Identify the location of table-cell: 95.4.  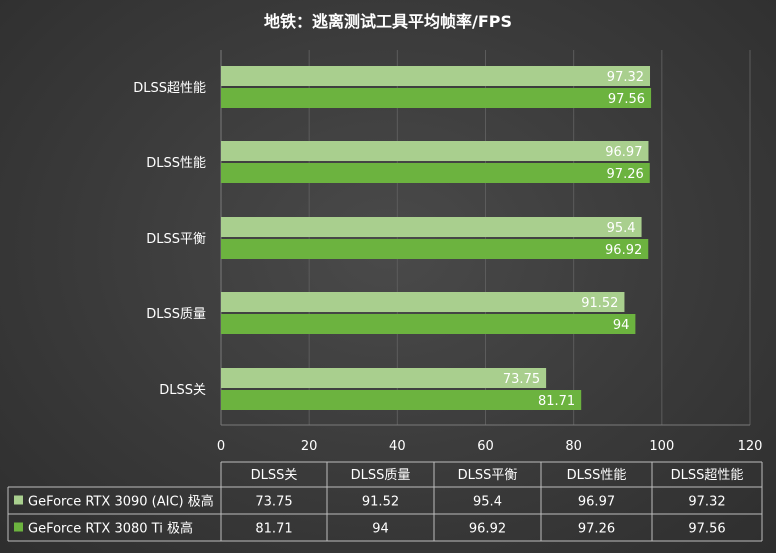
(487, 502).